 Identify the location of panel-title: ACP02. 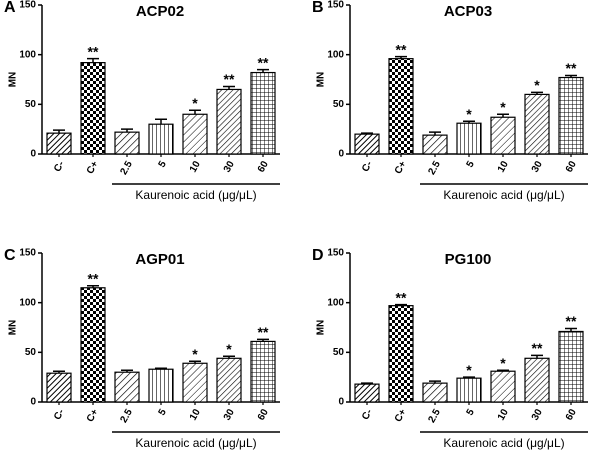
(160, 11).